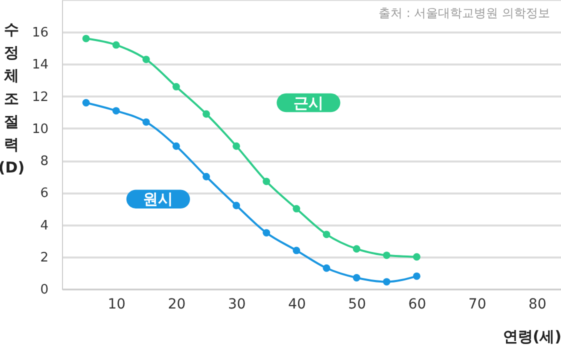  I want to click on y-tick-label: 10, so click(40, 129).